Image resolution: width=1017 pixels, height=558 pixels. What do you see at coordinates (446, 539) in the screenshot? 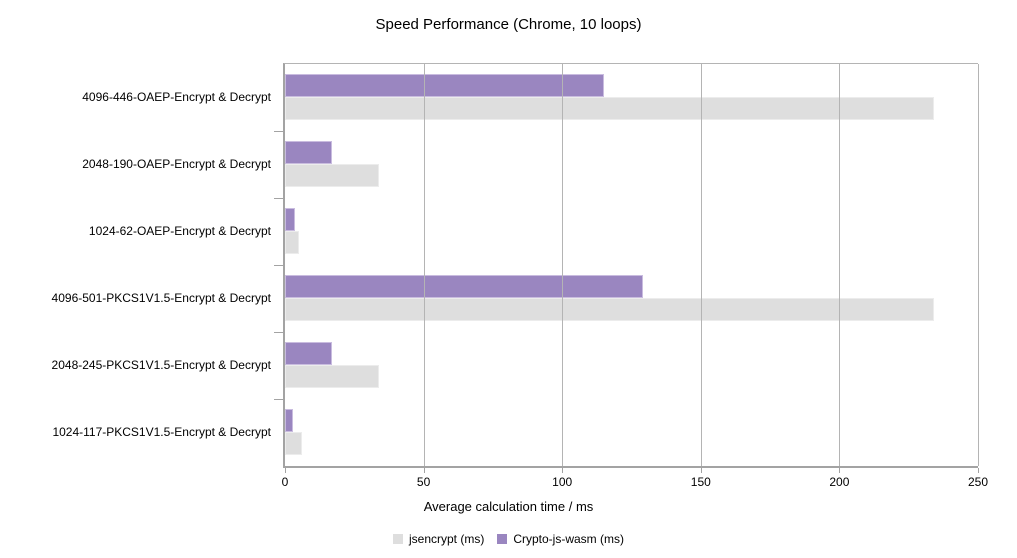
I see `legend-label: jsencrypt (ms)` at bounding box center [446, 539].